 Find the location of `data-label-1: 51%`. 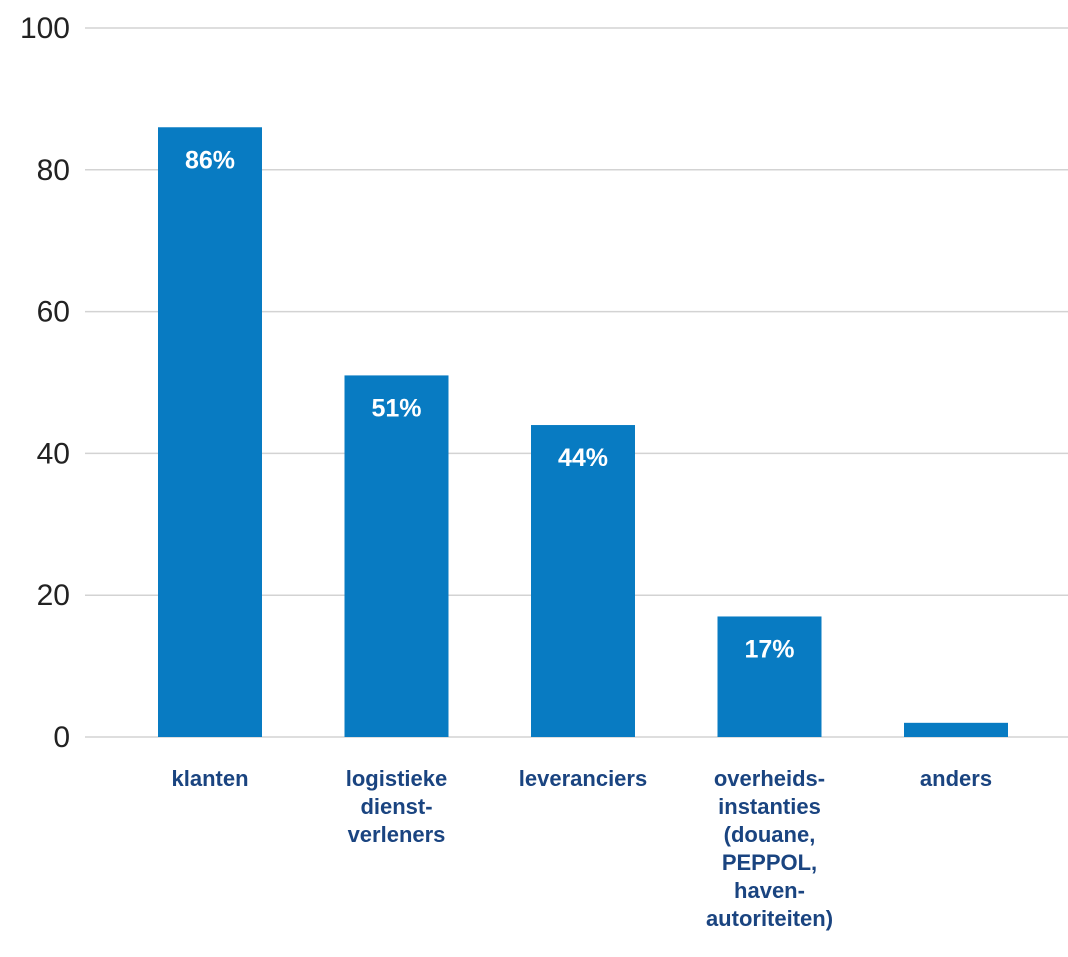

data-label-1: 51% is located at coordinates (396, 408).